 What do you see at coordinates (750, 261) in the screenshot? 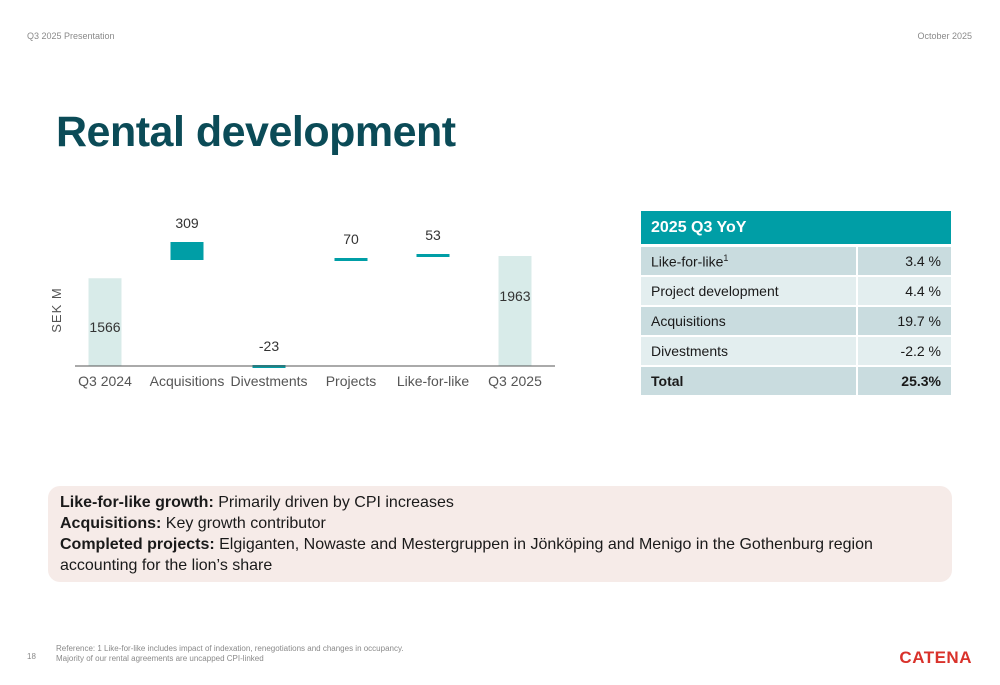
I see `row-label: Like-for-like1` at bounding box center [750, 261].